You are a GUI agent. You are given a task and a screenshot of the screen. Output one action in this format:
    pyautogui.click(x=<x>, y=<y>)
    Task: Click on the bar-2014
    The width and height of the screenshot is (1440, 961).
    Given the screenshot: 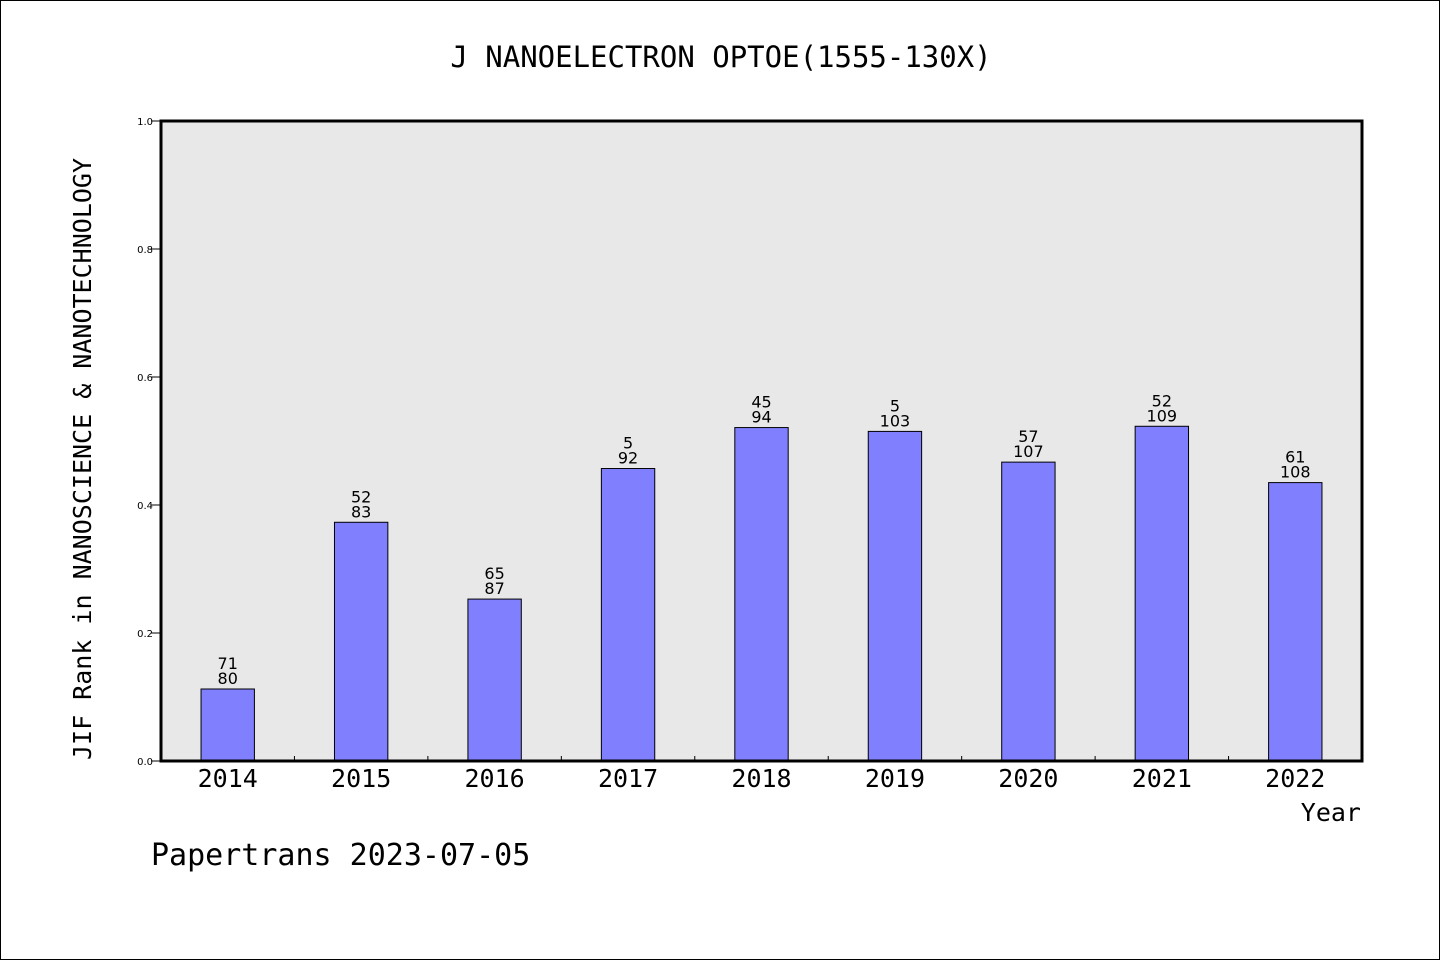 What is the action you would take?
    pyautogui.click(x=227, y=725)
    